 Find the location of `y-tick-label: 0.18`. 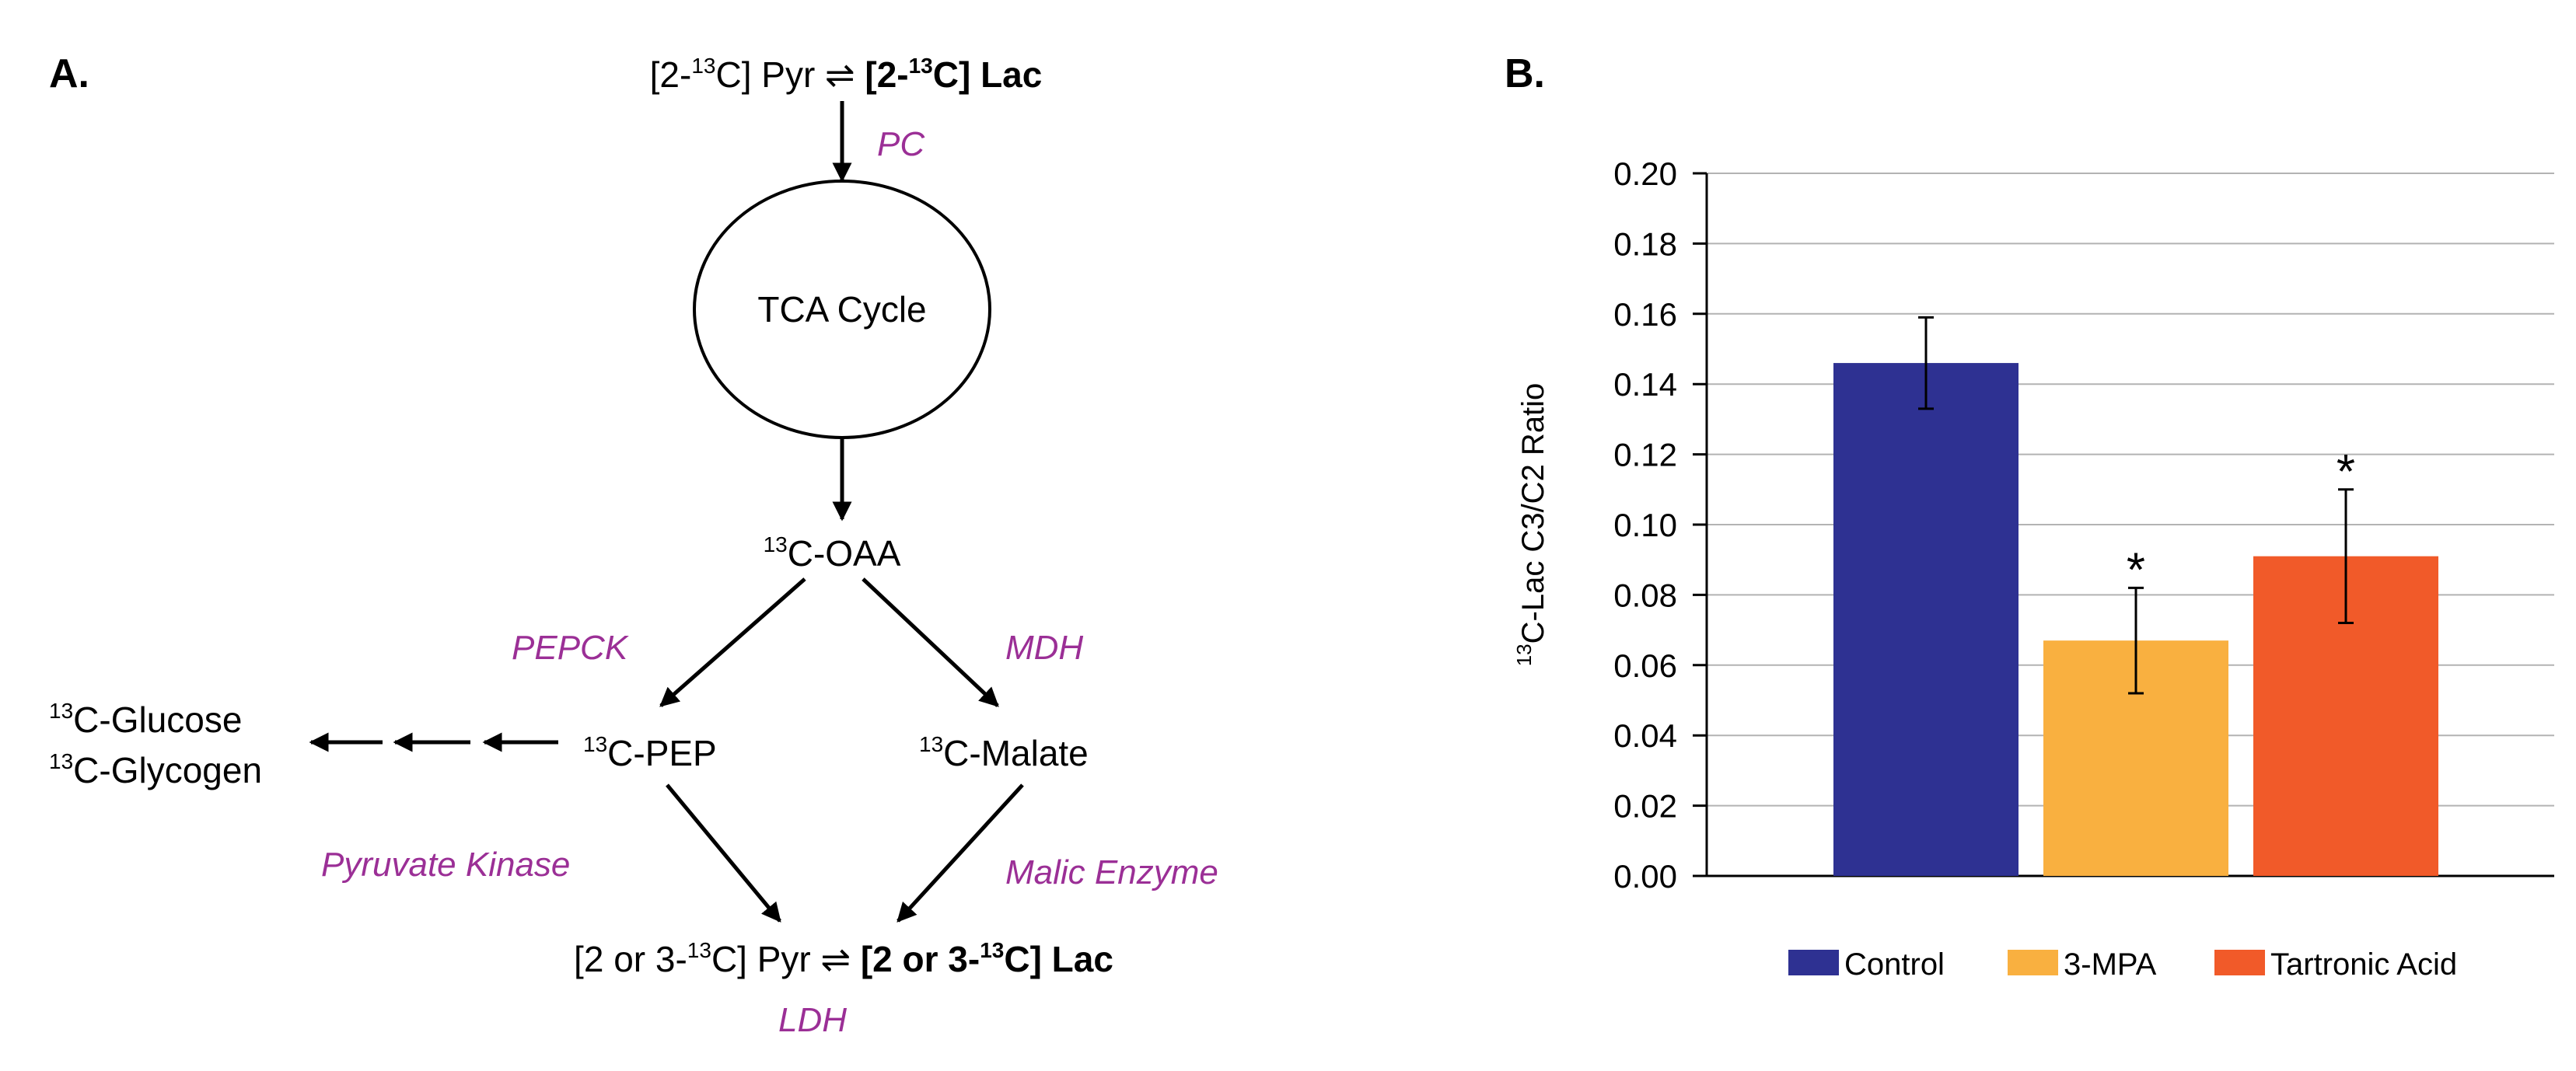

y-tick-label: 0.18 is located at coordinates (1645, 243).